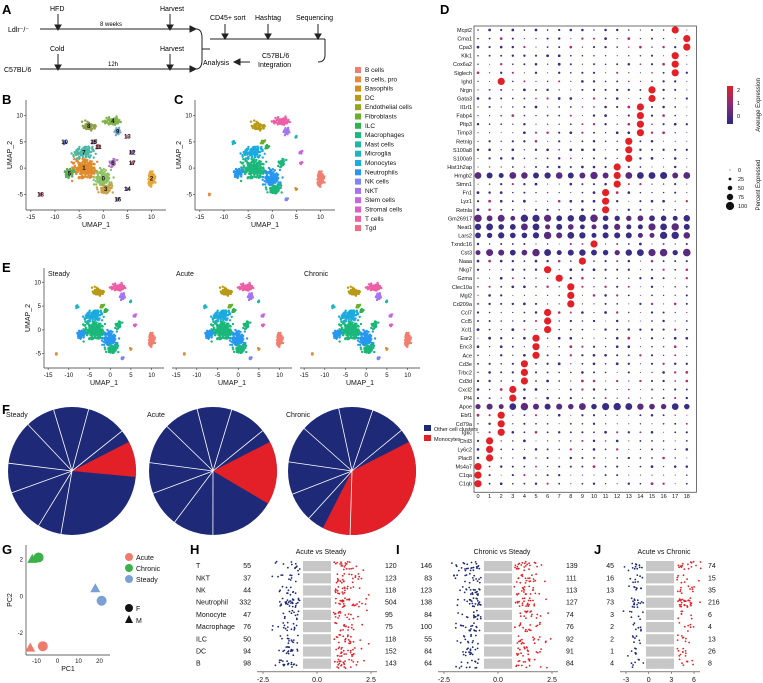  I want to click on ldlr-label: Ldlr⁻/⁻, so click(18, 30).